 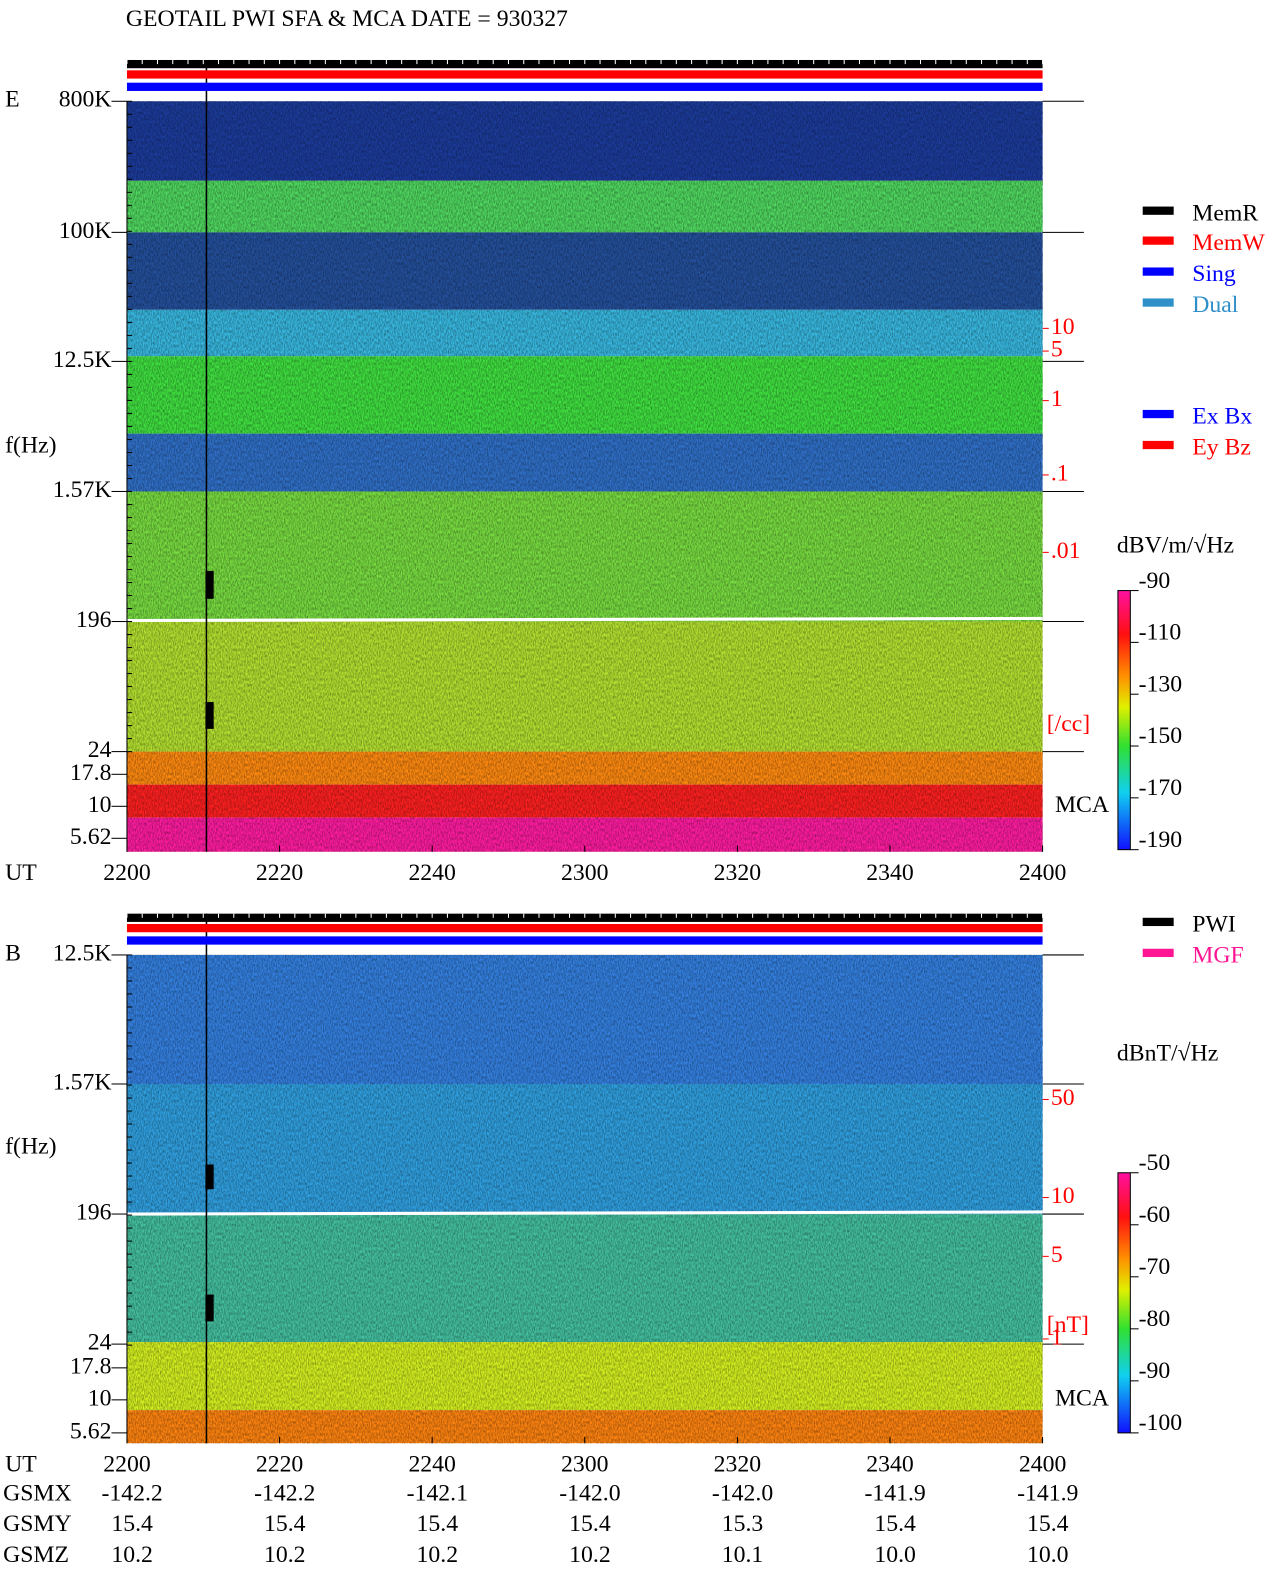 I want to click on orbit-value: -142.1, so click(x=437, y=1493).